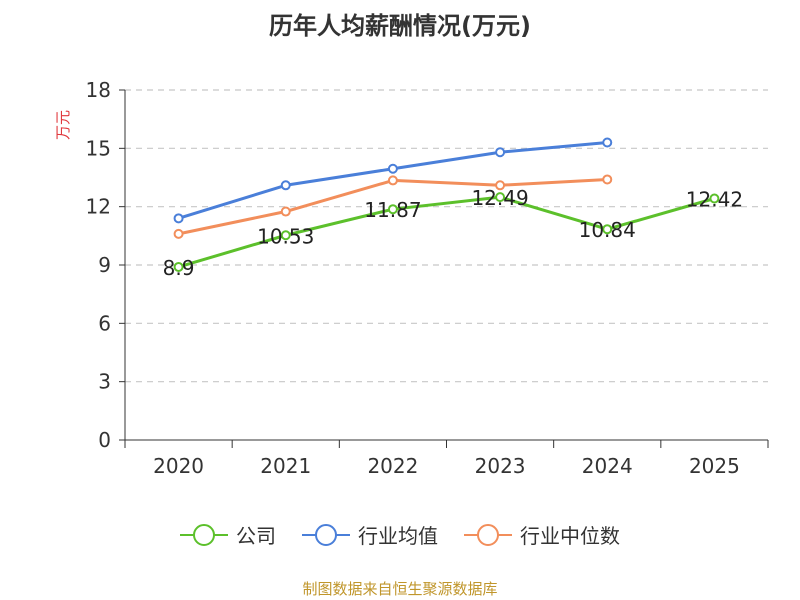 Image resolution: width=800 pixels, height=600 pixels. I want to click on x-tick-label: 2024, so click(607, 466).